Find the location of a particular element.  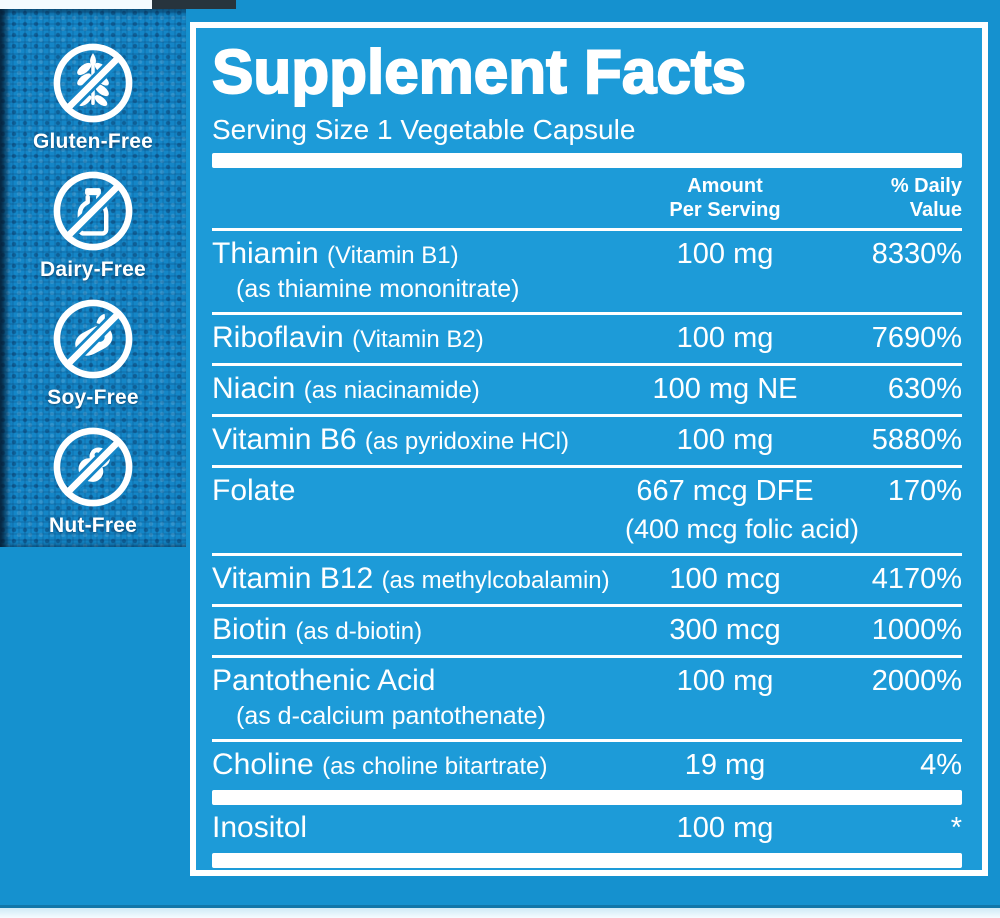

amount-value: 19 mg is located at coordinates (725, 764).